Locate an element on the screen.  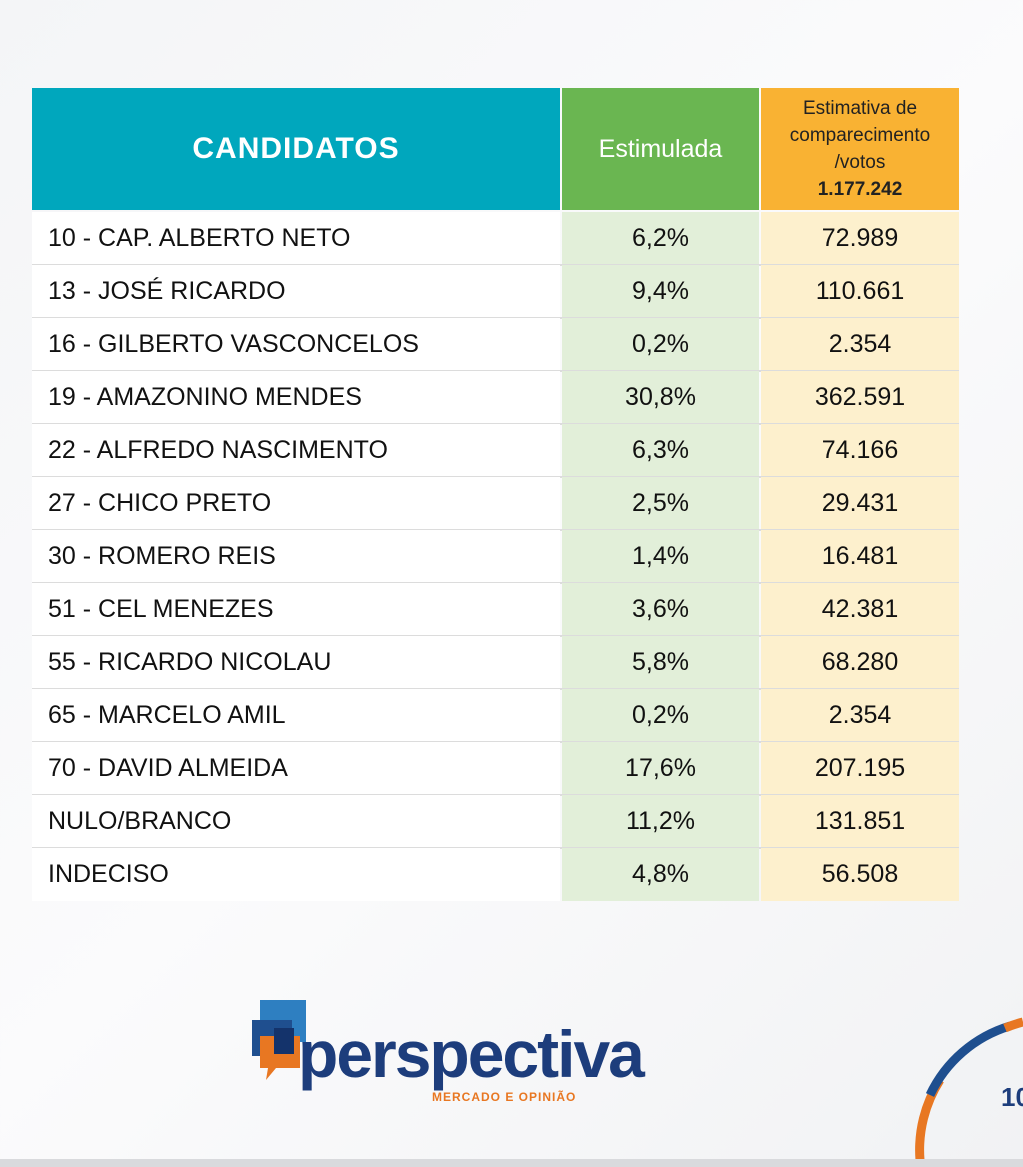
candidate-cell: 16 - GILBERTO VASCONCELOS is located at coordinates (296, 344).